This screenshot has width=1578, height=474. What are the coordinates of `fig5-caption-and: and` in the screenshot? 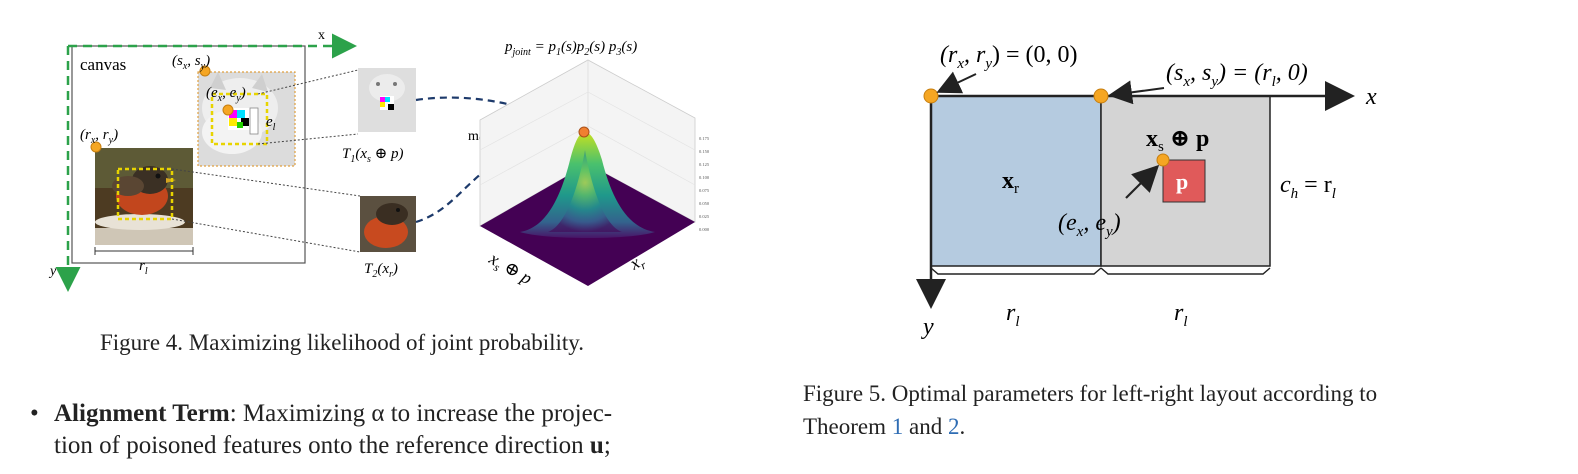 It's located at (925, 426).